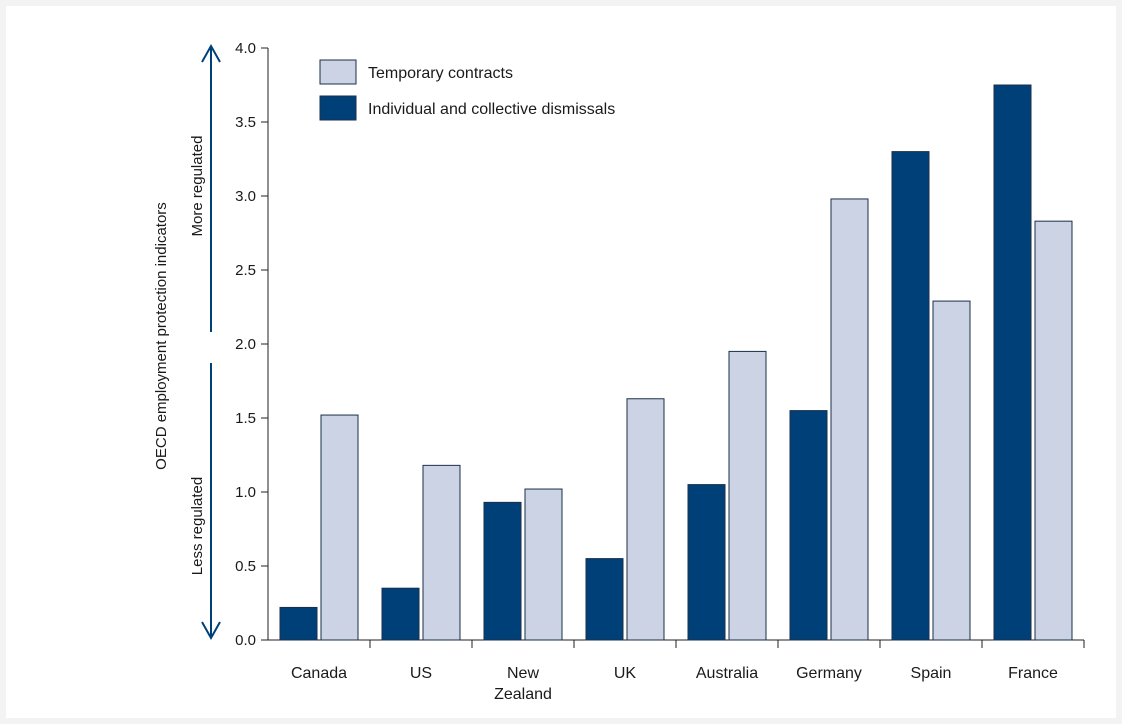  I want to click on y-tick-label: 1.0, so click(245, 492).